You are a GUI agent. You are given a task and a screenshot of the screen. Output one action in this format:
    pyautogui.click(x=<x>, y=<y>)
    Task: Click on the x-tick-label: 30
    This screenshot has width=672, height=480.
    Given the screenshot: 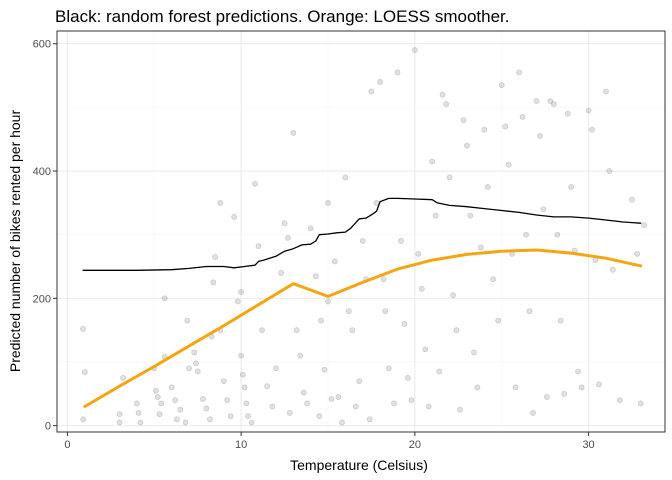 What is the action you would take?
    pyautogui.click(x=588, y=445)
    